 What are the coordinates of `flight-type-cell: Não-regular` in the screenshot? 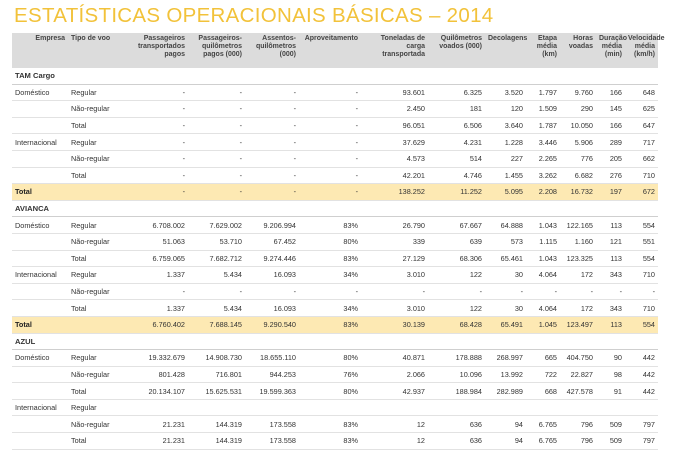 It's located at (95, 242).